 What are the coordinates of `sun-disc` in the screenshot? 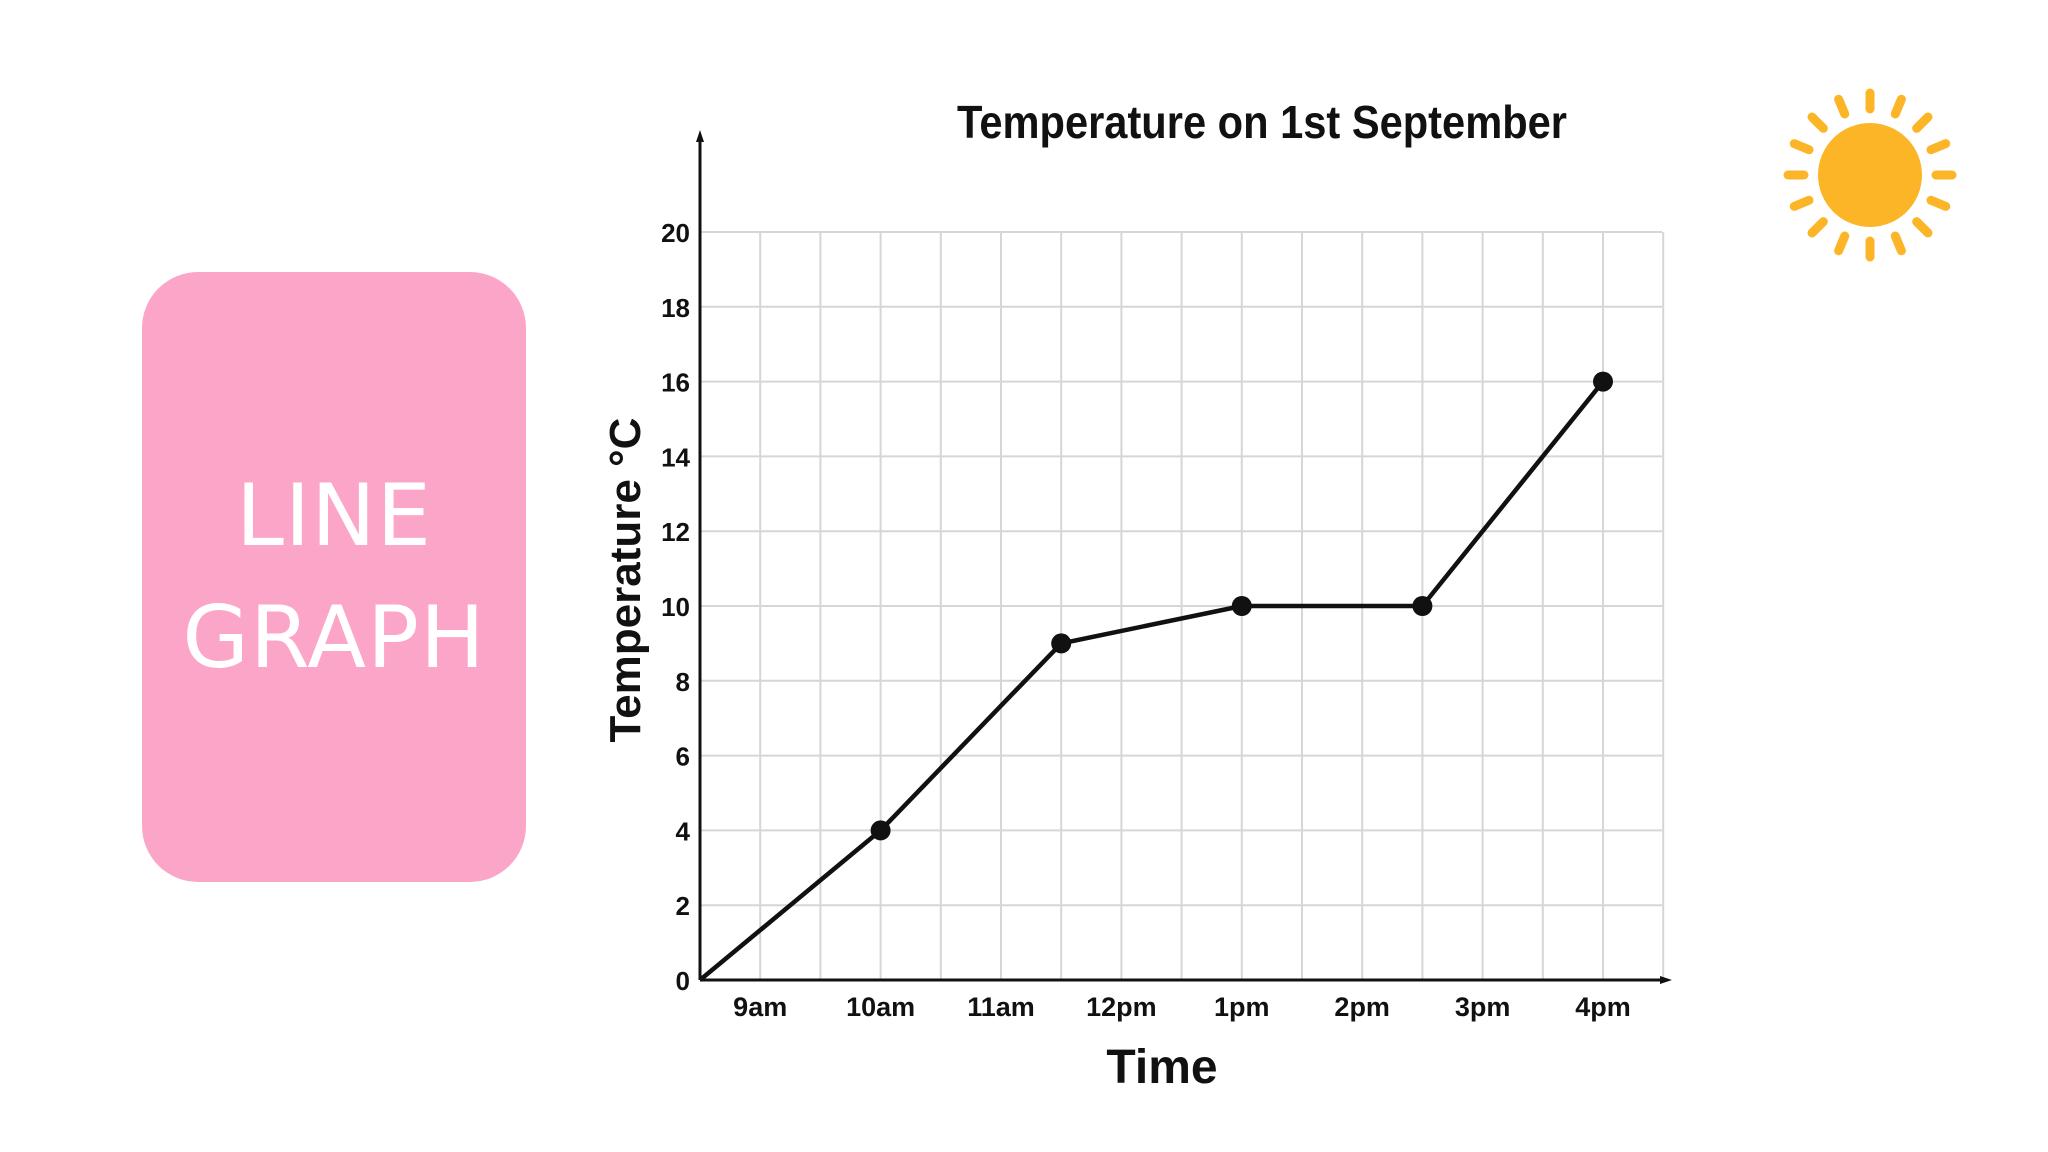 It's located at (1870, 175).